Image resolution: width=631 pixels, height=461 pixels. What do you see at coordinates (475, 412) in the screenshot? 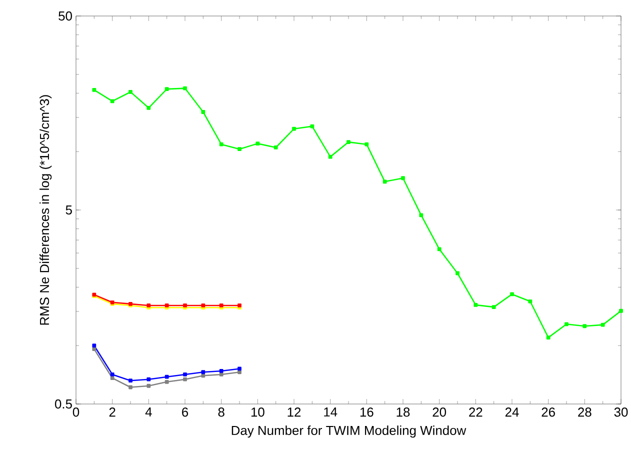
I see `x-tick-label: 22` at bounding box center [475, 412].